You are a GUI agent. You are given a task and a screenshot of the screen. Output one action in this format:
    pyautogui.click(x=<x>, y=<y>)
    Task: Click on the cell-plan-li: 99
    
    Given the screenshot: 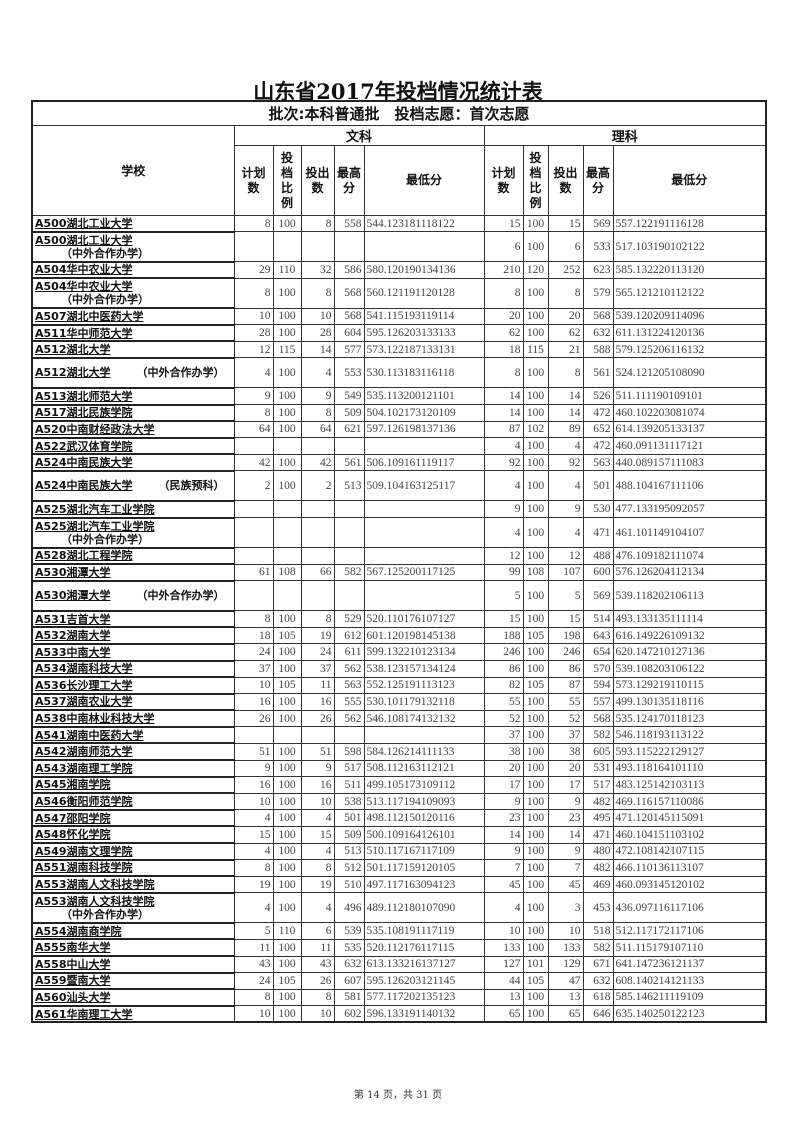 What is the action you would take?
    pyautogui.click(x=503, y=572)
    